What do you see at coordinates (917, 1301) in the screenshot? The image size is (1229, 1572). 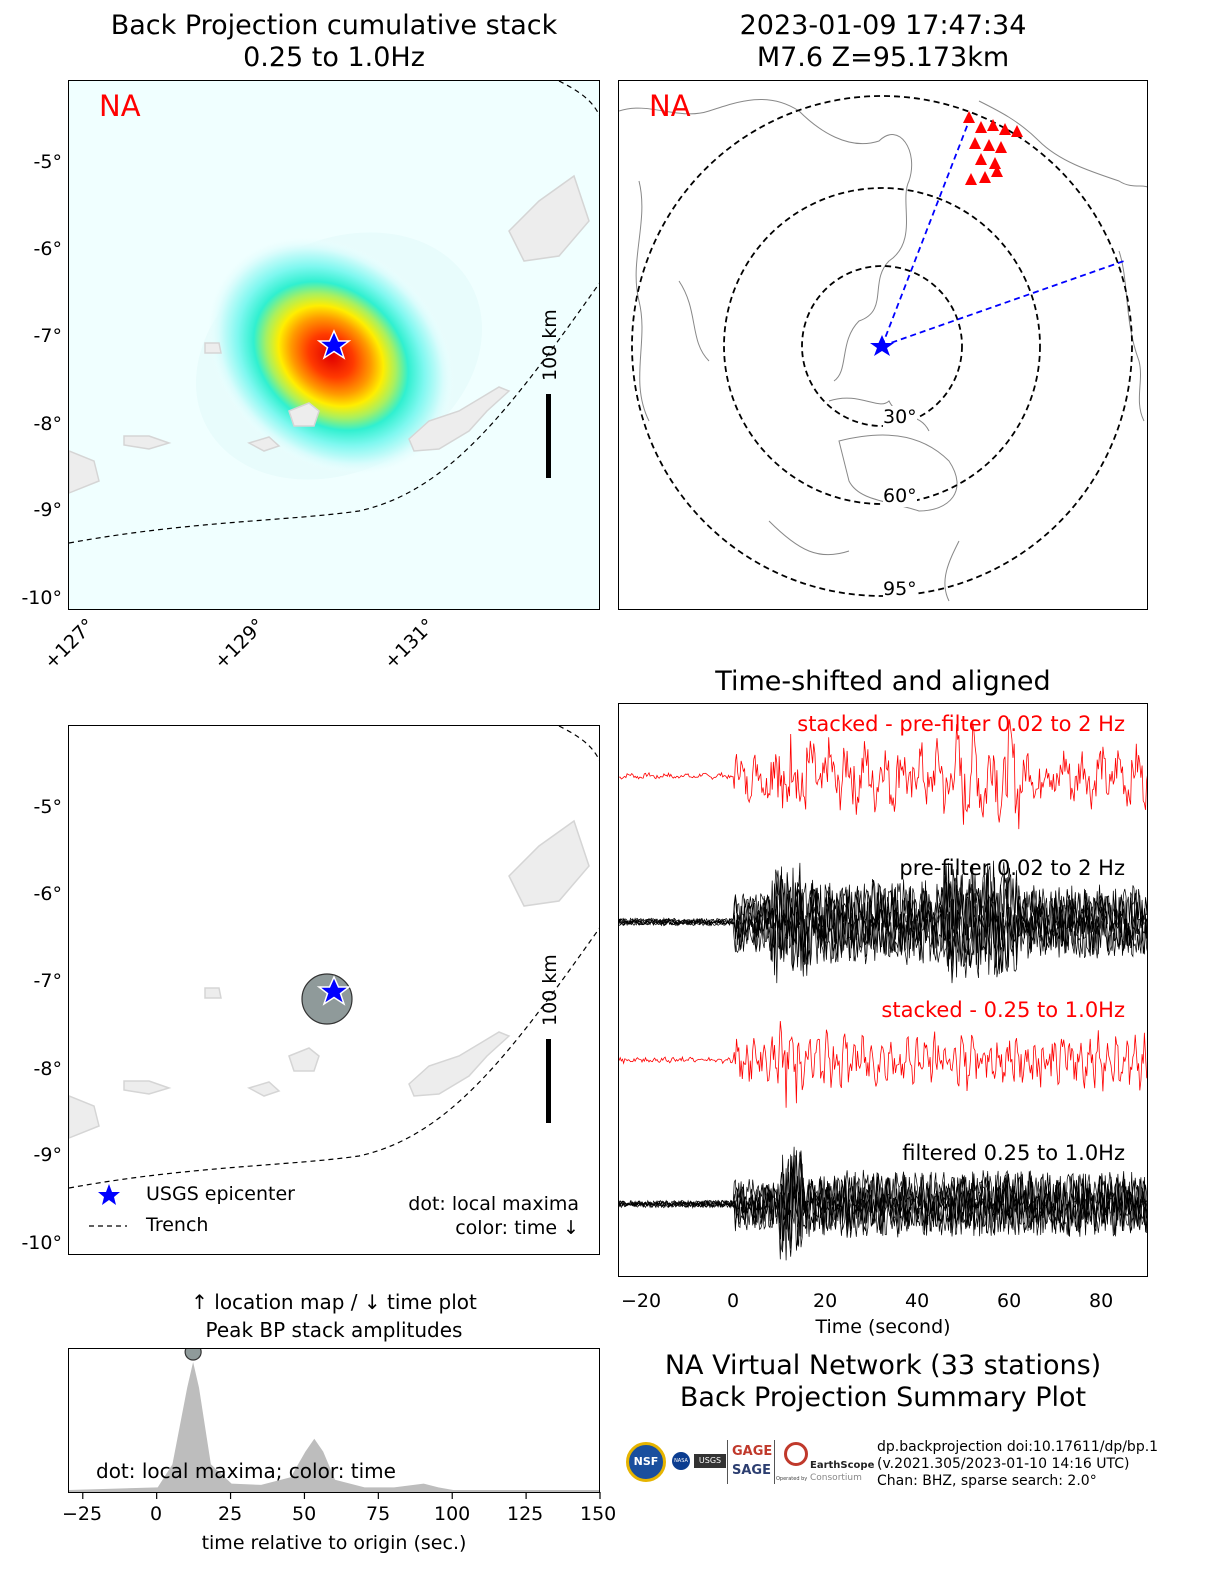 I see `seis-x-tick: 40` at bounding box center [917, 1301].